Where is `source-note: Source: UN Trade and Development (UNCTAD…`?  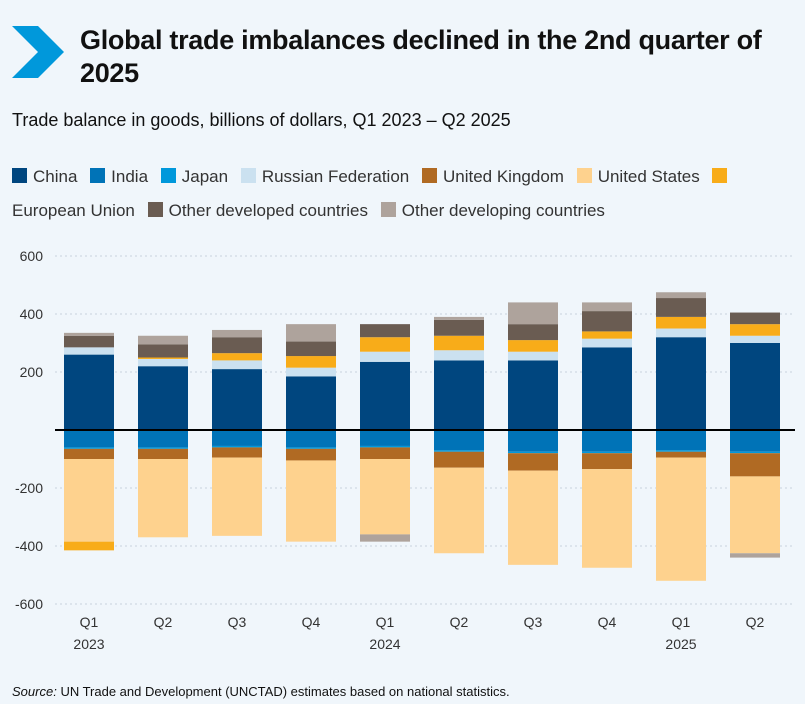
source-note: Source: UN Trade and Development (UNCTAD… is located at coordinates (261, 691).